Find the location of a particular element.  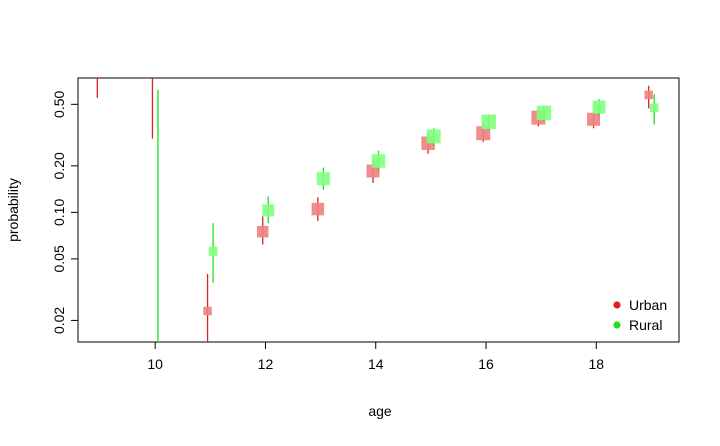

y-tick-label: 0.10 is located at coordinates (59, 212).